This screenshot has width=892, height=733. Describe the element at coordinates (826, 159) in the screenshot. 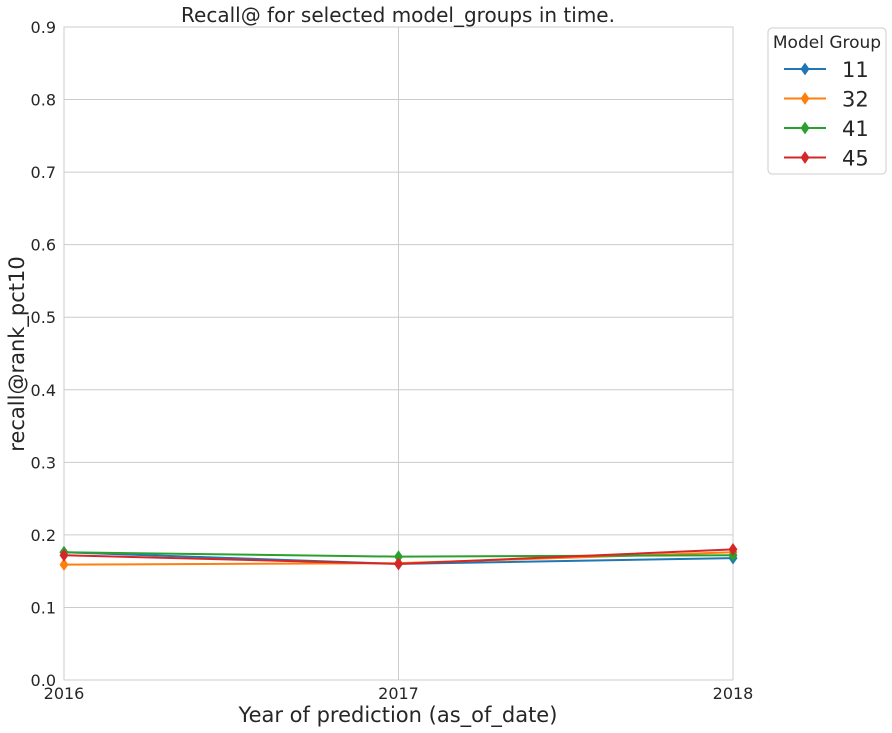

I see `legend-item: 45` at that location.